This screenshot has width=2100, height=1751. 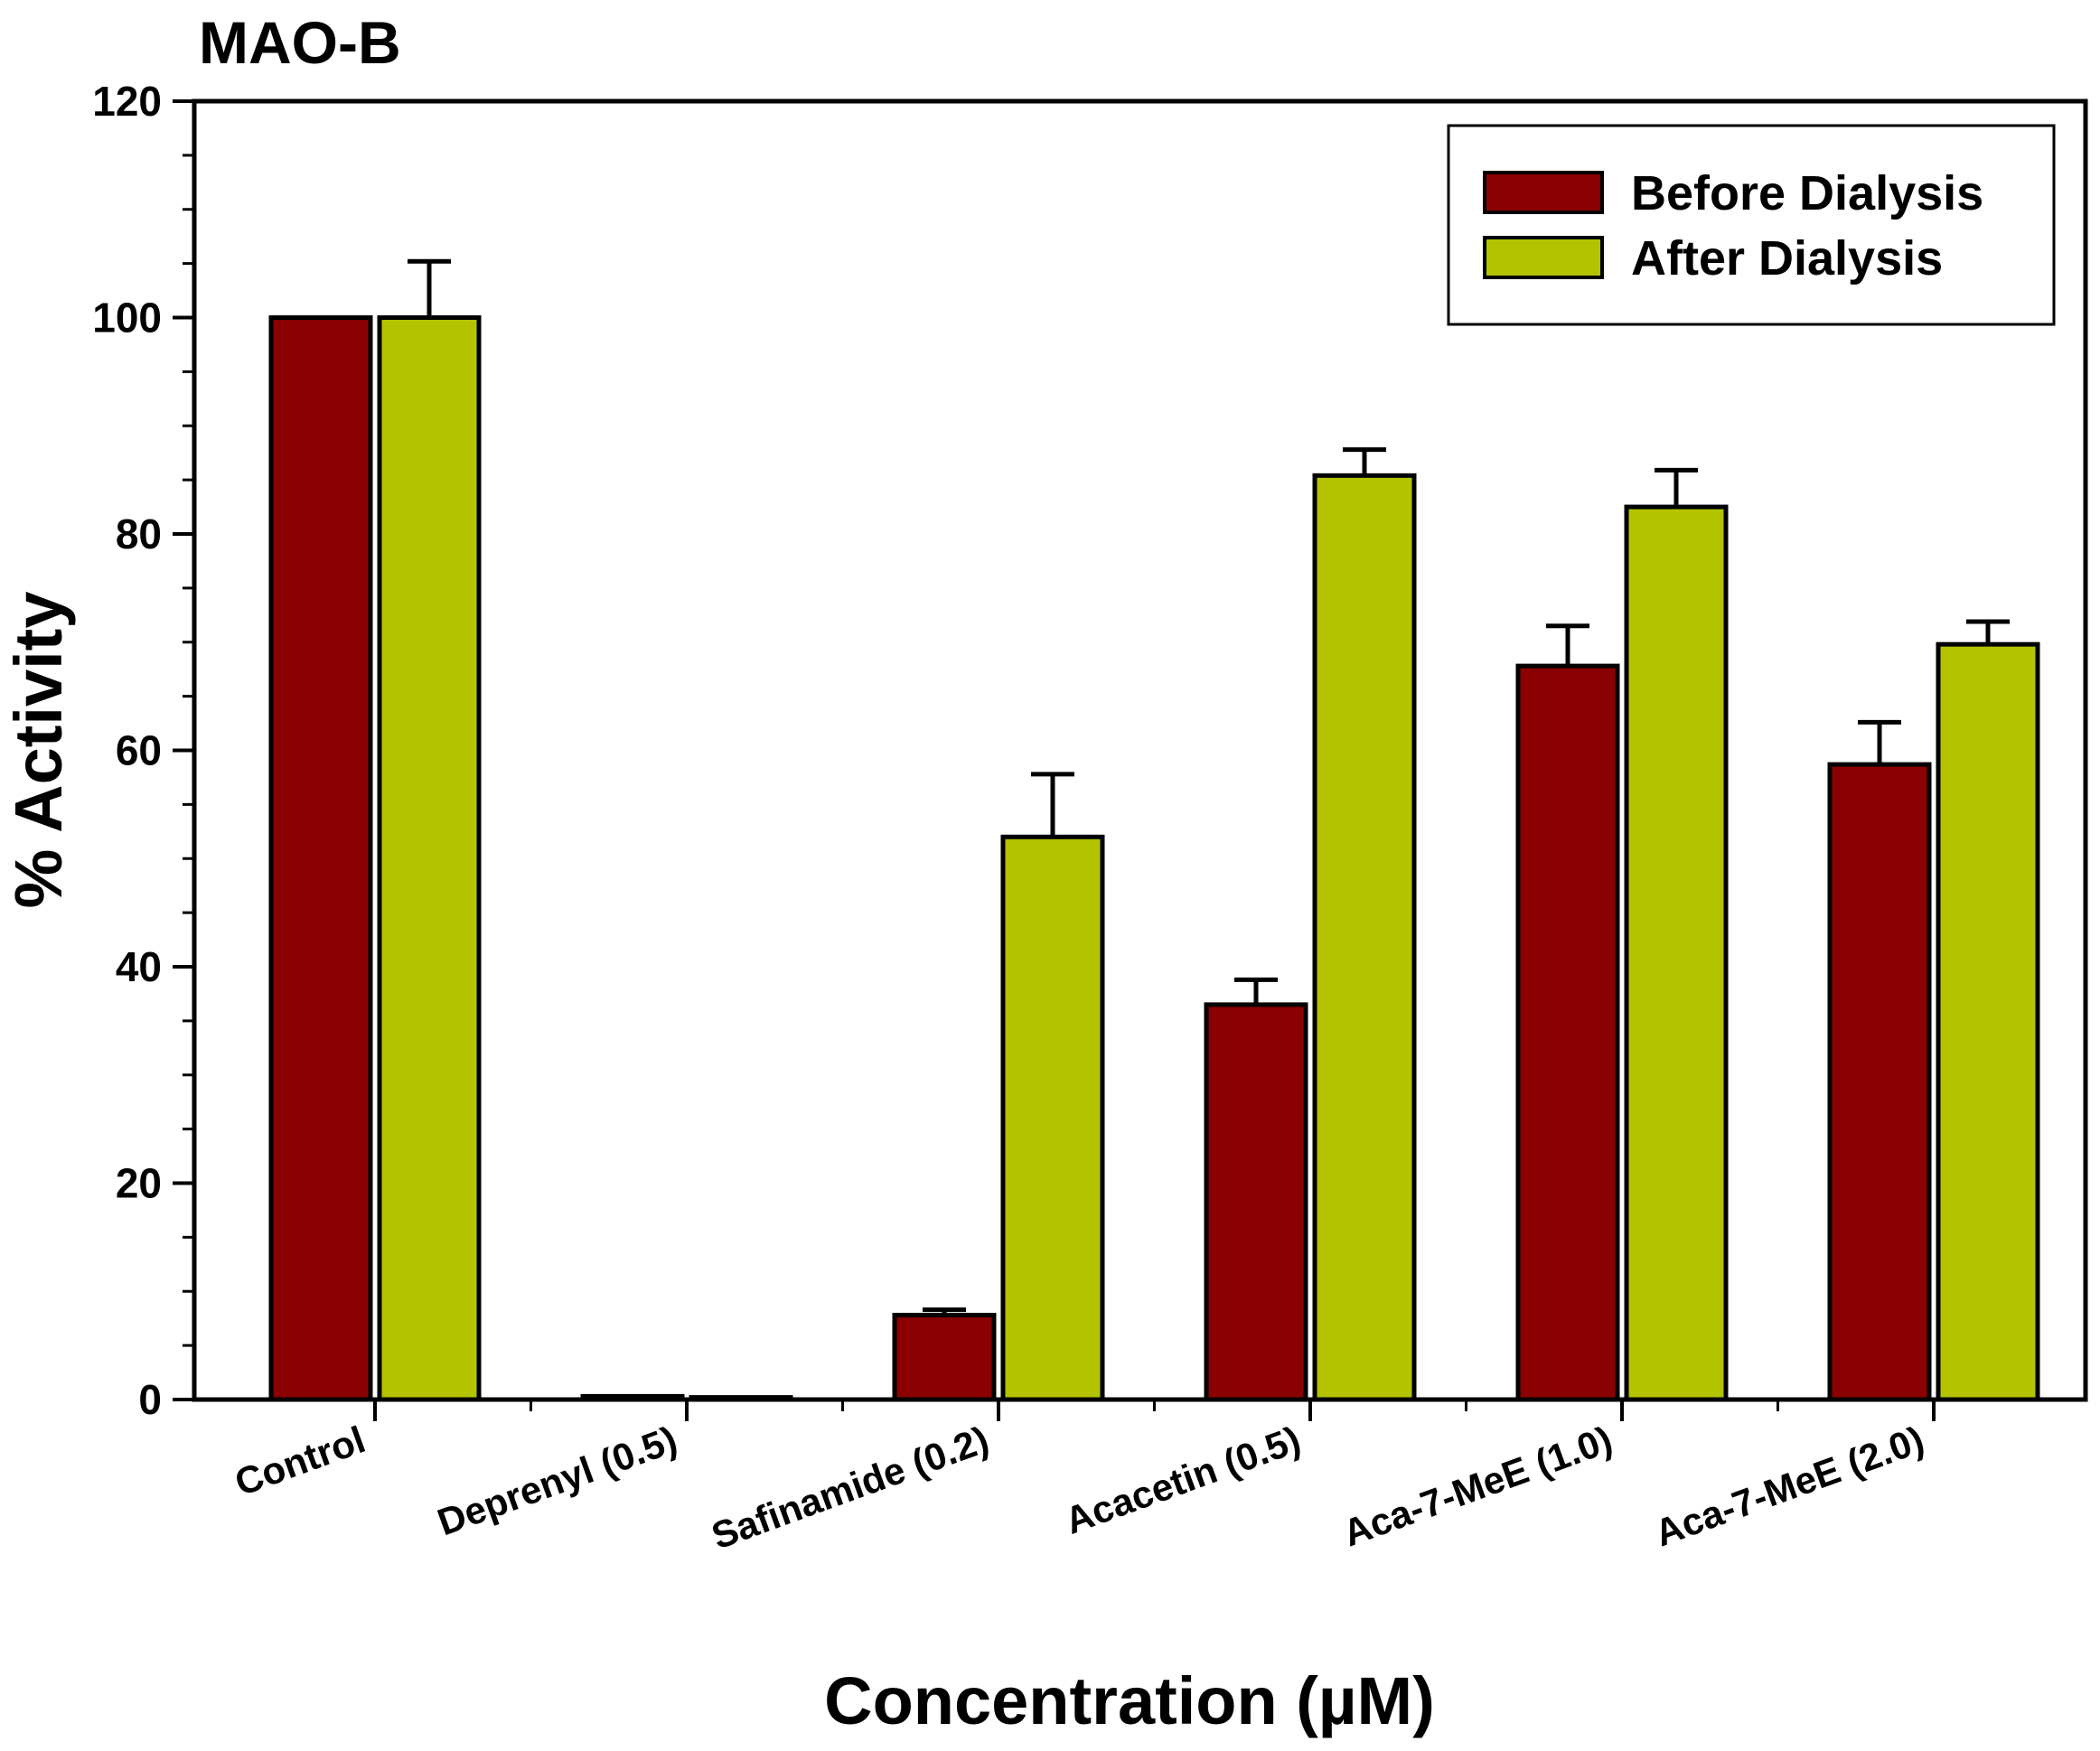 What do you see at coordinates (127, 318) in the screenshot?
I see `y-tick-label: 100` at bounding box center [127, 318].